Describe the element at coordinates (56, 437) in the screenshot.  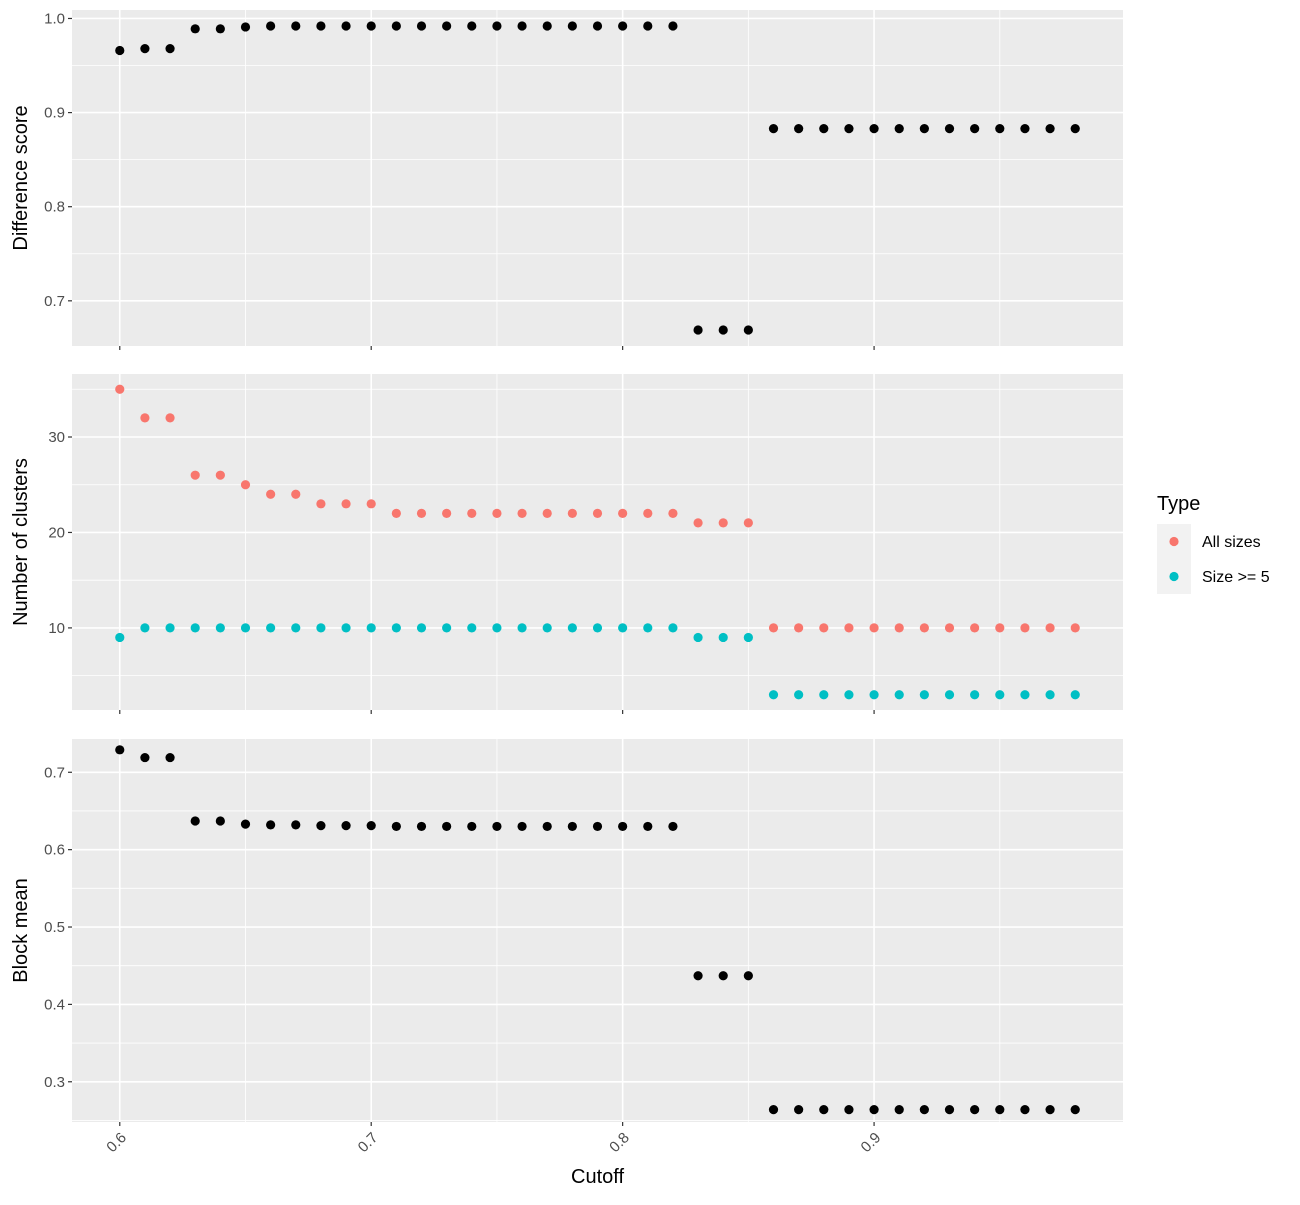
I see `y-tick-label: 30` at that location.